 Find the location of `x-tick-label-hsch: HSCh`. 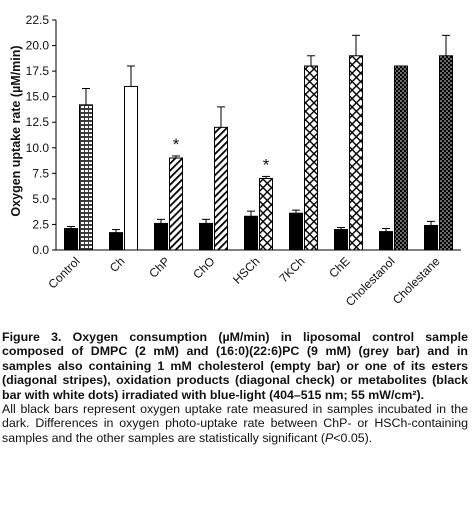

x-tick-label-hsch: HSCh is located at coordinates (246, 270).